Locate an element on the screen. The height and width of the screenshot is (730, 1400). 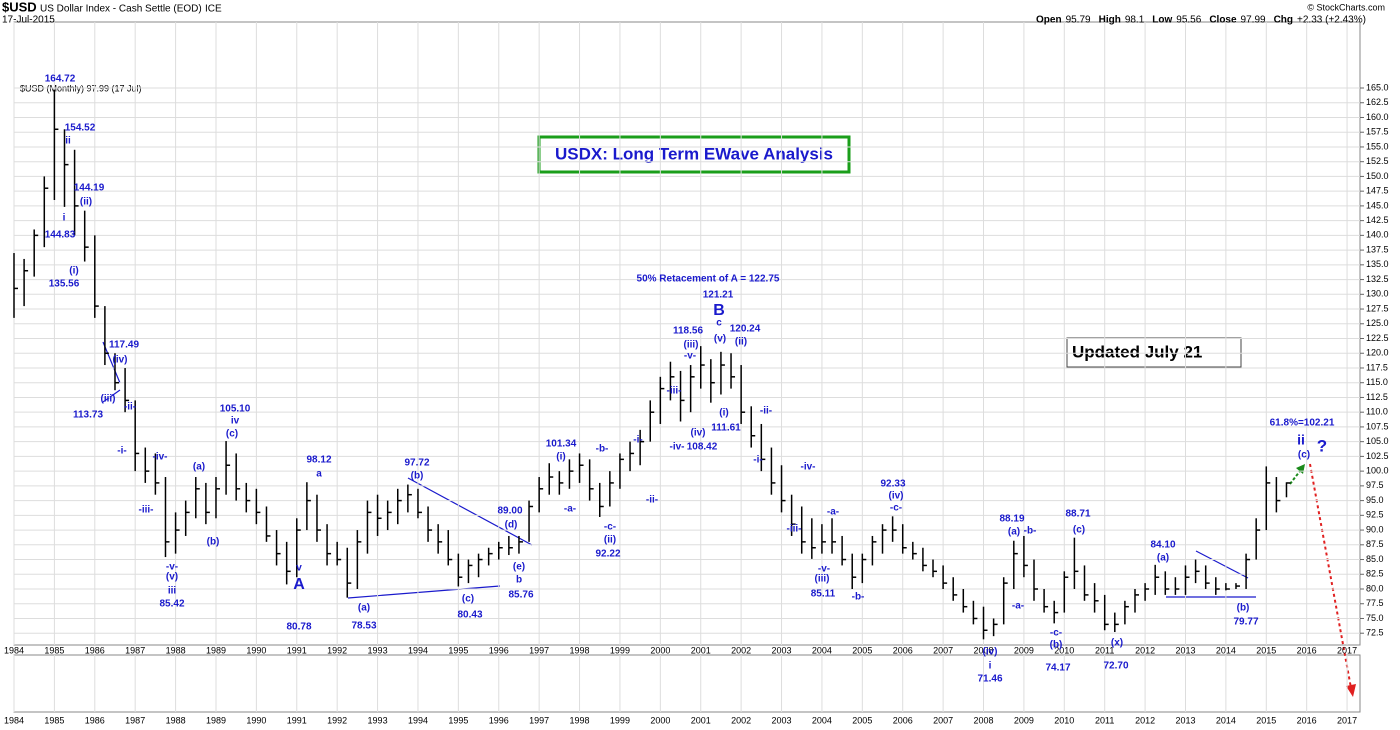
wave-label: 85.76 is located at coordinates (520, 595).